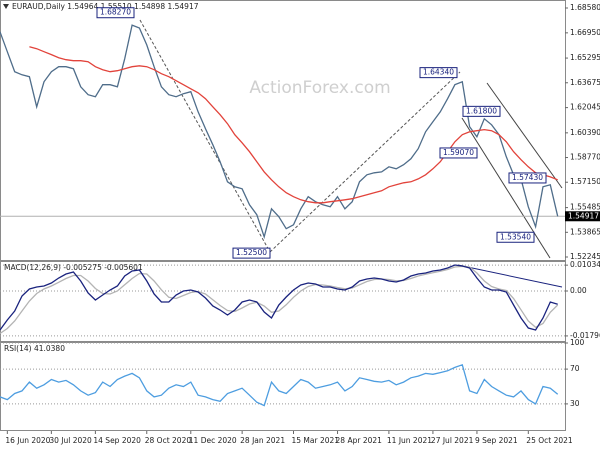 This screenshot has height=450, width=600. I want to click on x-tick-label: 28 Apr 2021, so click(359, 440).